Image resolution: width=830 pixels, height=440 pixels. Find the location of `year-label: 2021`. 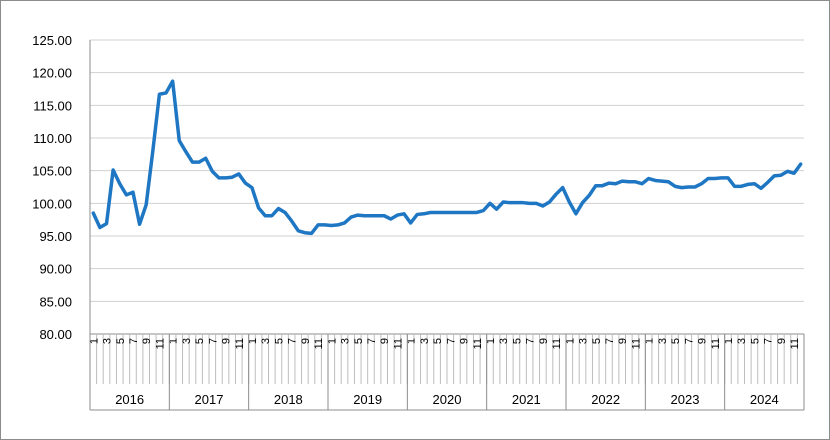

year-label: 2021 is located at coordinates (526, 399).